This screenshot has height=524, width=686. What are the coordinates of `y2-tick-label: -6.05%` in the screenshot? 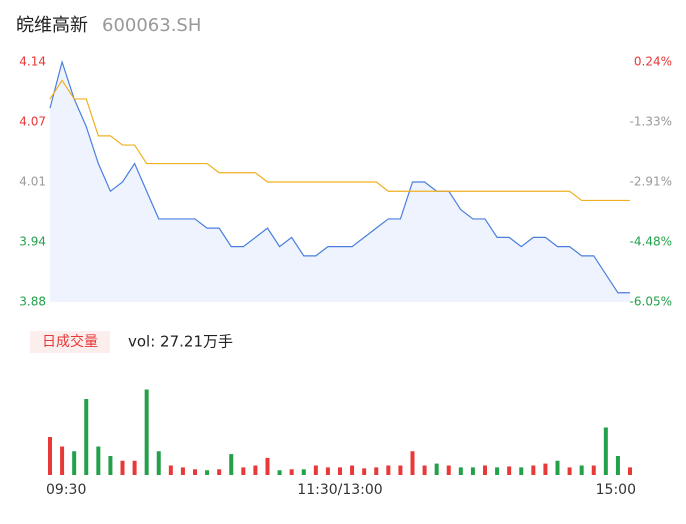 It's located at (651, 302).